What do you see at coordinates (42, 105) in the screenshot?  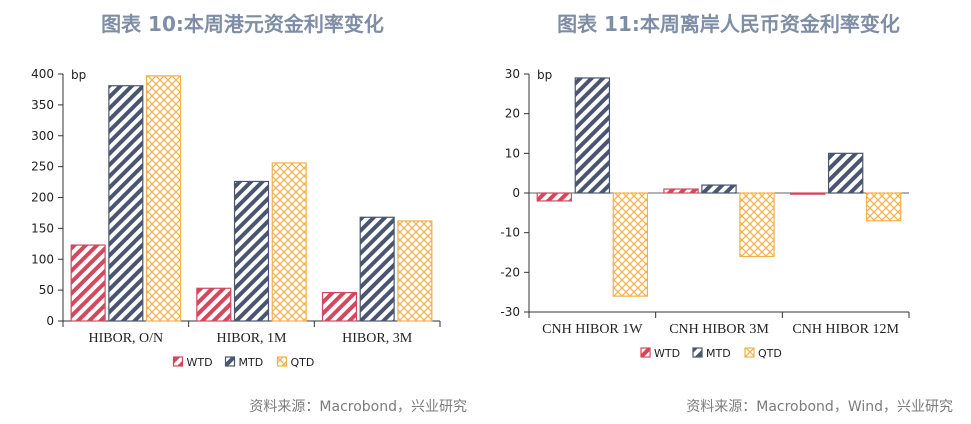 I see `y-tick-label: 350` at bounding box center [42, 105].